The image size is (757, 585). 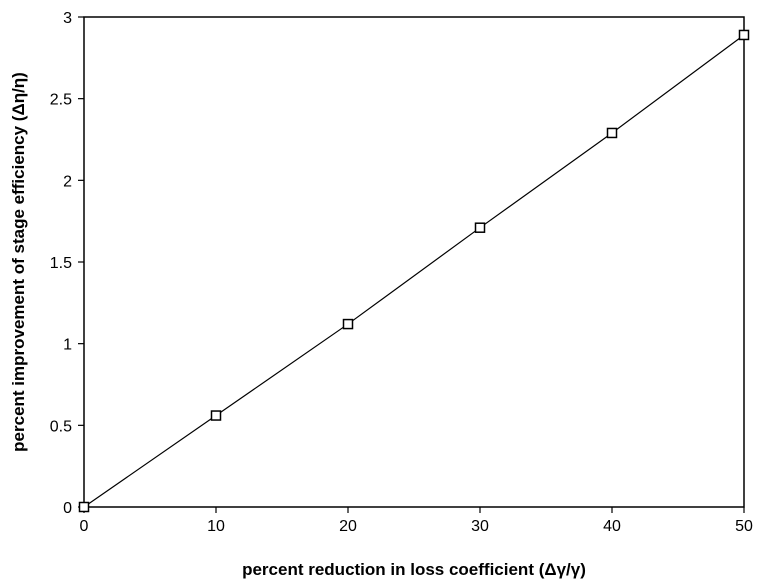 I want to click on x-tick-label: 50, so click(x=744, y=526).